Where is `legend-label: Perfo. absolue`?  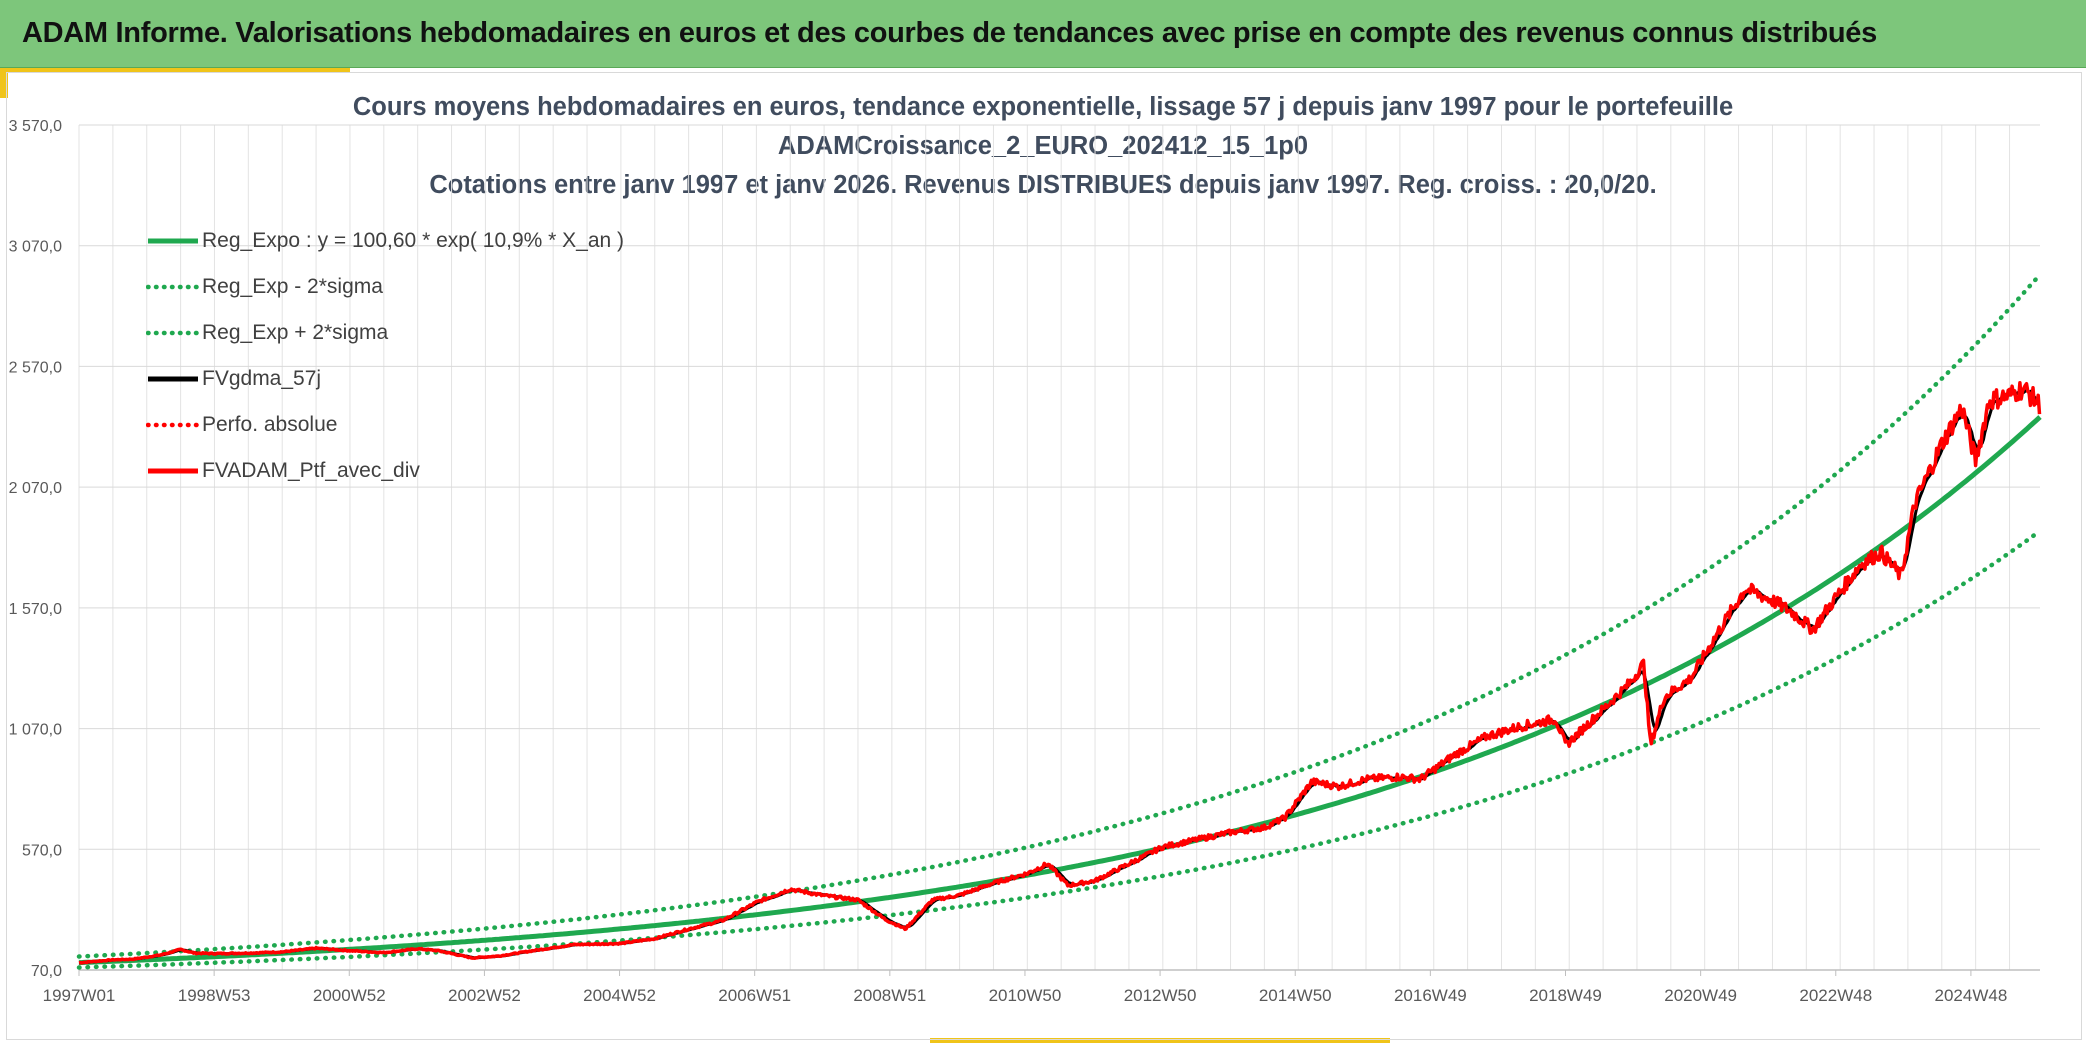
legend-label: Perfo. absolue is located at coordinates (270, 424).